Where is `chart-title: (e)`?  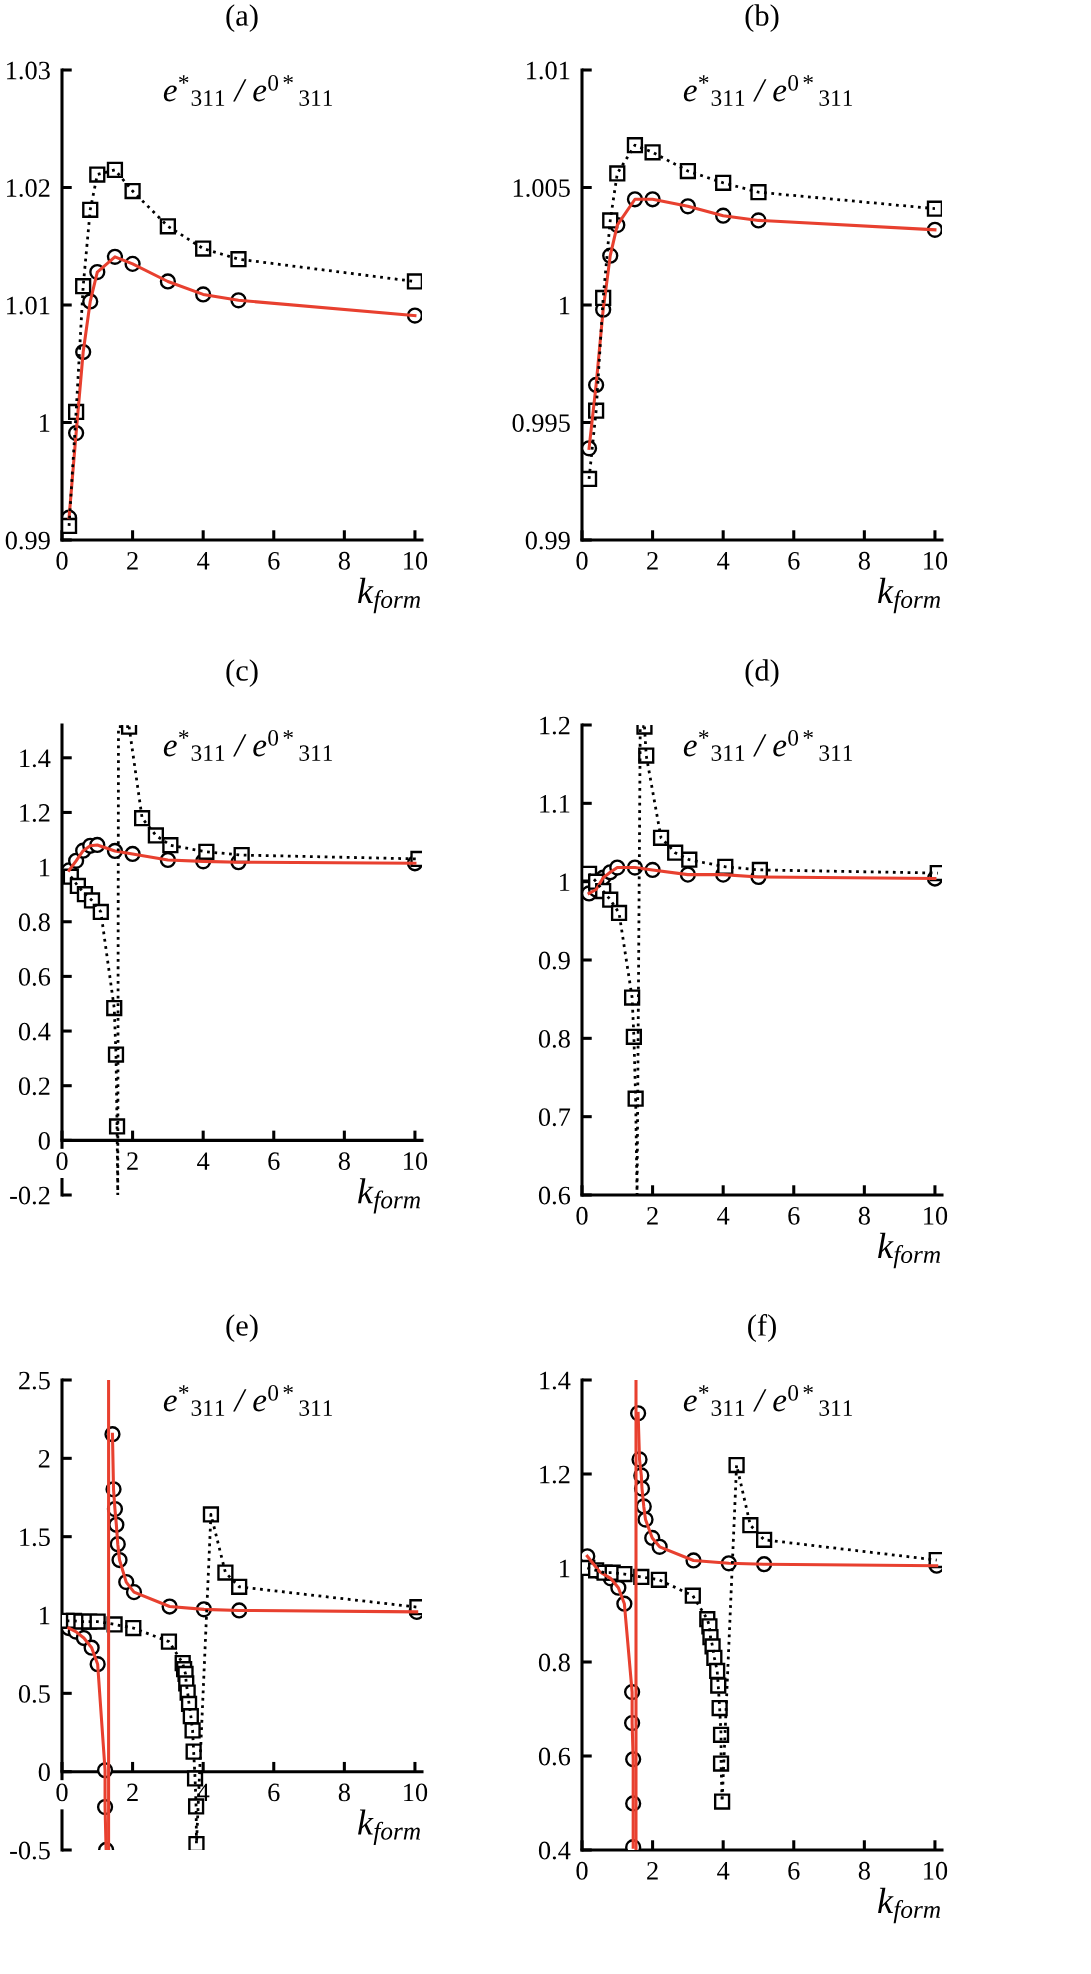 chart-title: (e) is located at coordinates (242, 1328).